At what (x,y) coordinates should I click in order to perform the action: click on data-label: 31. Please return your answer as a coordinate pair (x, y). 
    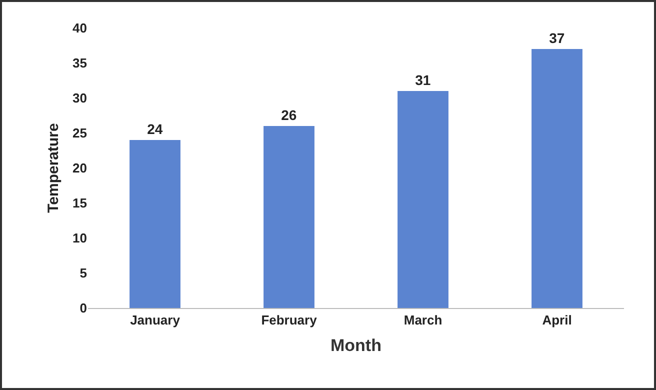
    Looking at the image, I should click on (423, 80).